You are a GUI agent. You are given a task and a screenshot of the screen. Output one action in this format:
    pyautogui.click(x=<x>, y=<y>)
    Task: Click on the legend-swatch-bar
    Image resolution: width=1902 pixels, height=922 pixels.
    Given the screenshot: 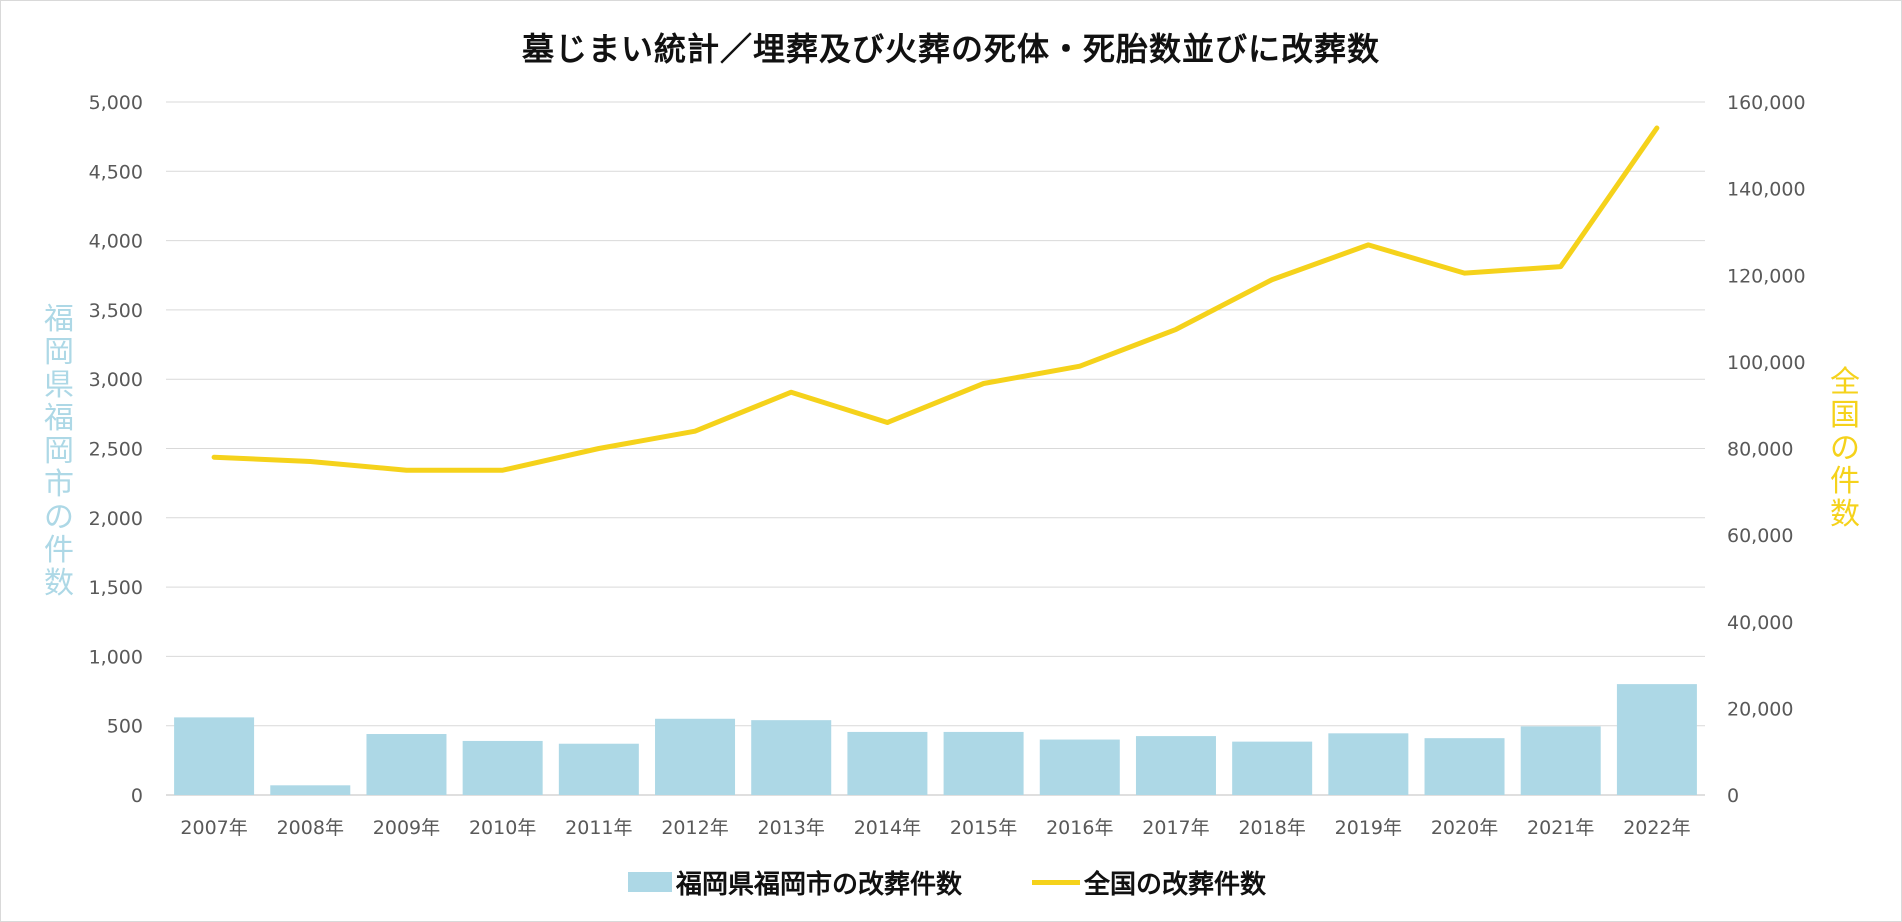 What is the action you would take?
    pyautogui.click(x=650, y=882)
    